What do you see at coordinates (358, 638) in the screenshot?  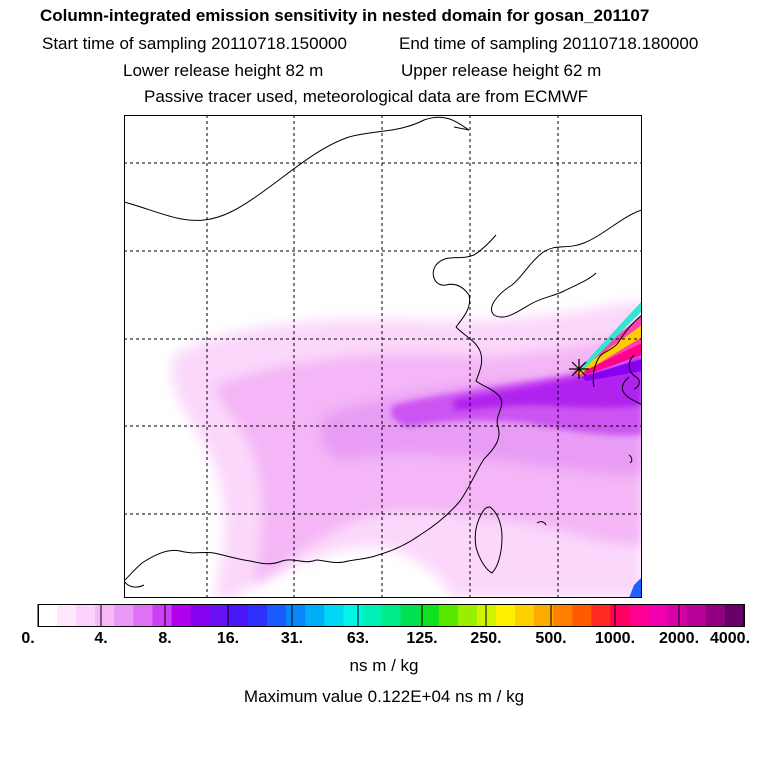 I see `colorbar-tick-label: 63.` at bounding box center [358, 638].